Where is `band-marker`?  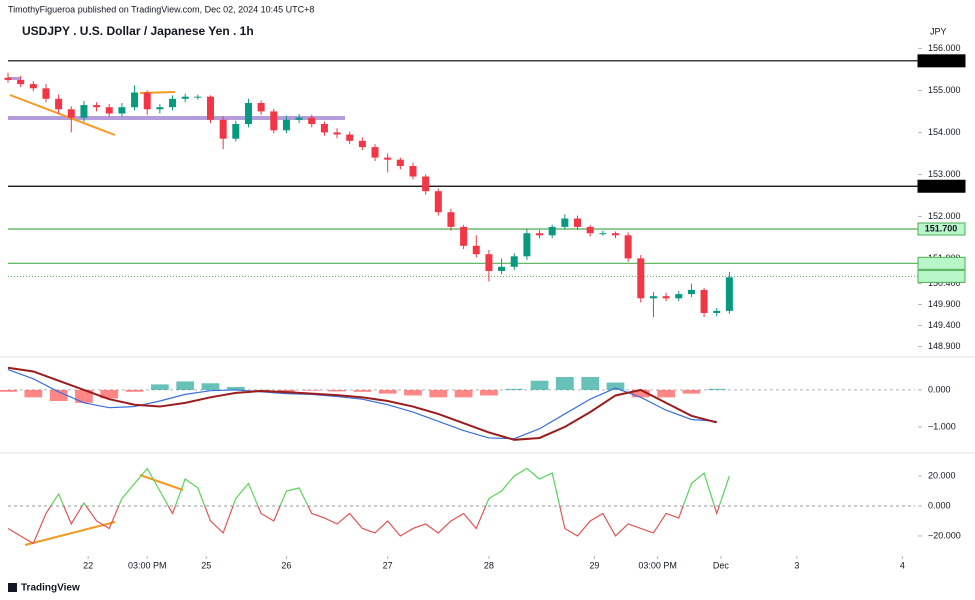
band-marker is located at coordinates (14, 78).